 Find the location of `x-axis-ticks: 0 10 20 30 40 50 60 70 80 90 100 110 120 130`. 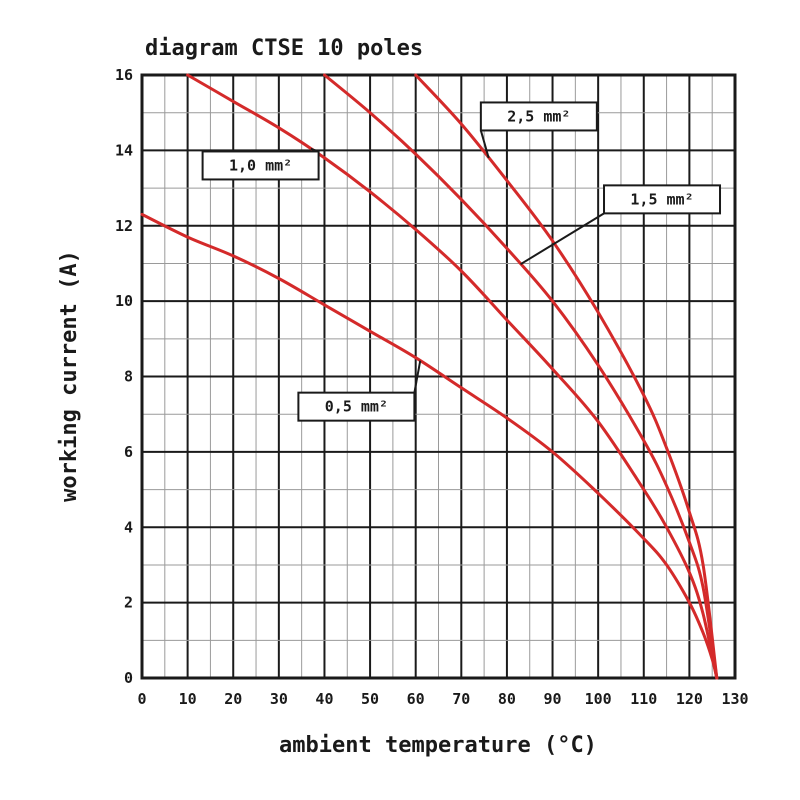

x-axis-ticks: 0 10 20 30 40 50 60 70 80 90 100 110 120 130 is located at coordinates (442, 699).